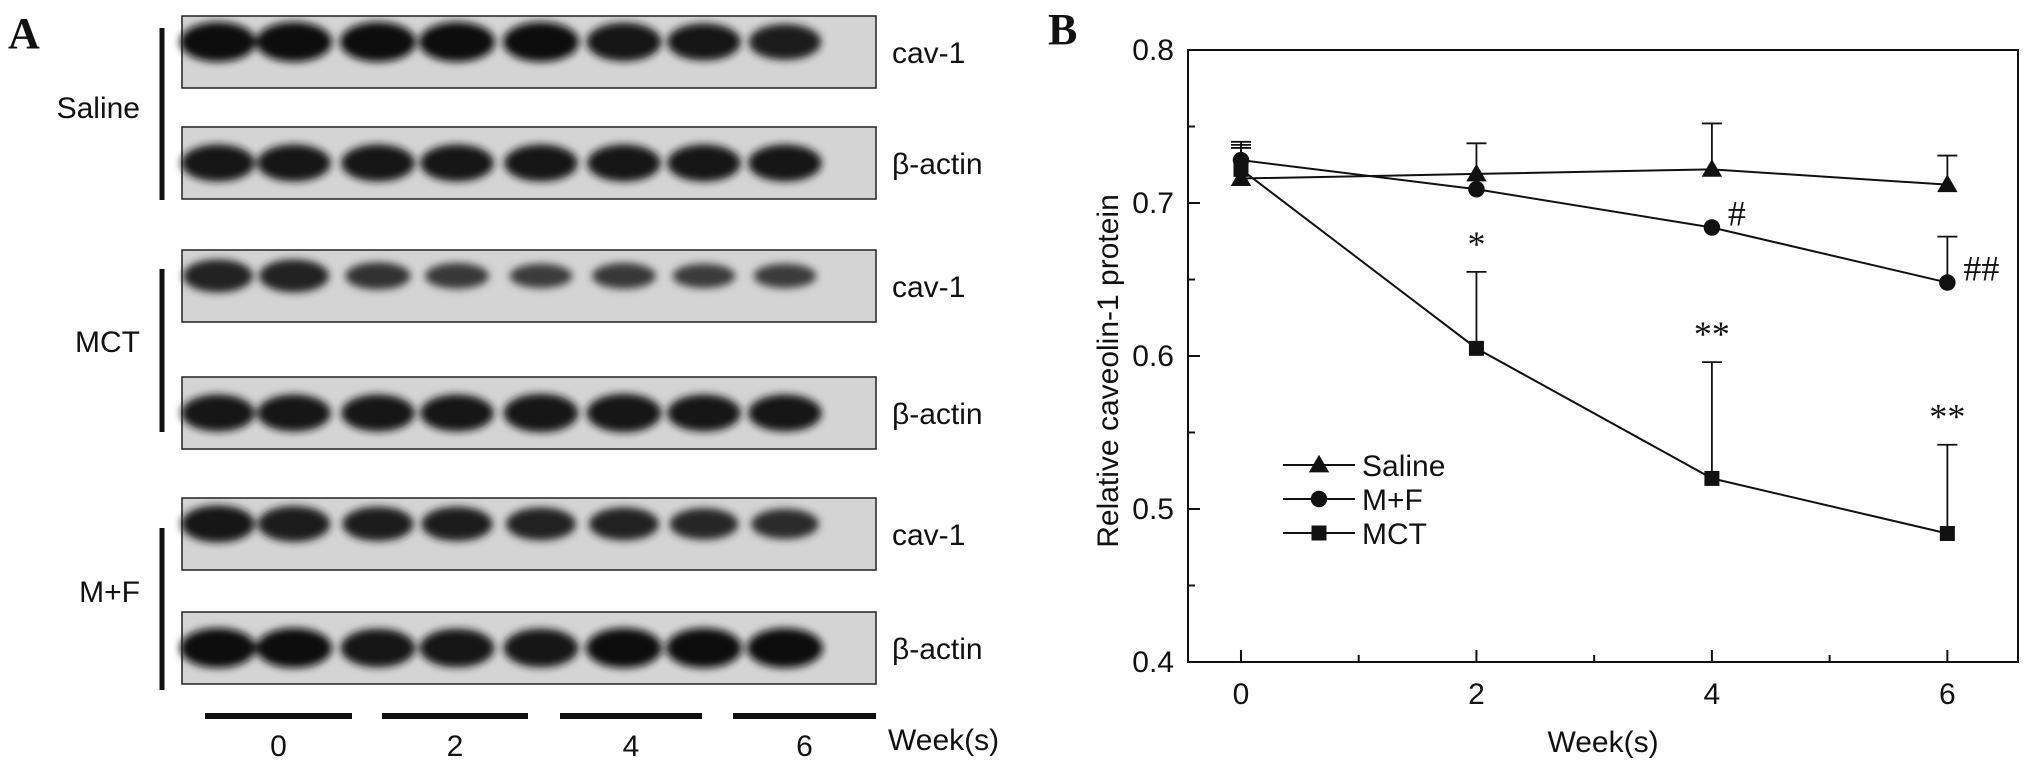  What do you see at coordinates (1594, 157) in the screenshot?
I see `series-saline` at bounding box center [1594, 157].